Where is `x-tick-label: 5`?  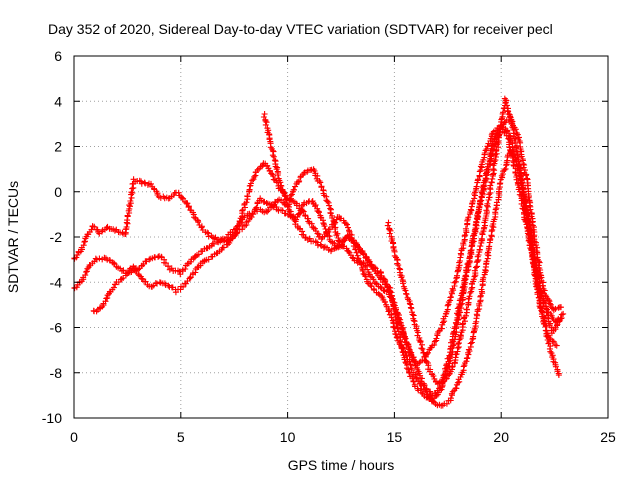 x-tick-label: 5 is located at coordinates (181, 437).